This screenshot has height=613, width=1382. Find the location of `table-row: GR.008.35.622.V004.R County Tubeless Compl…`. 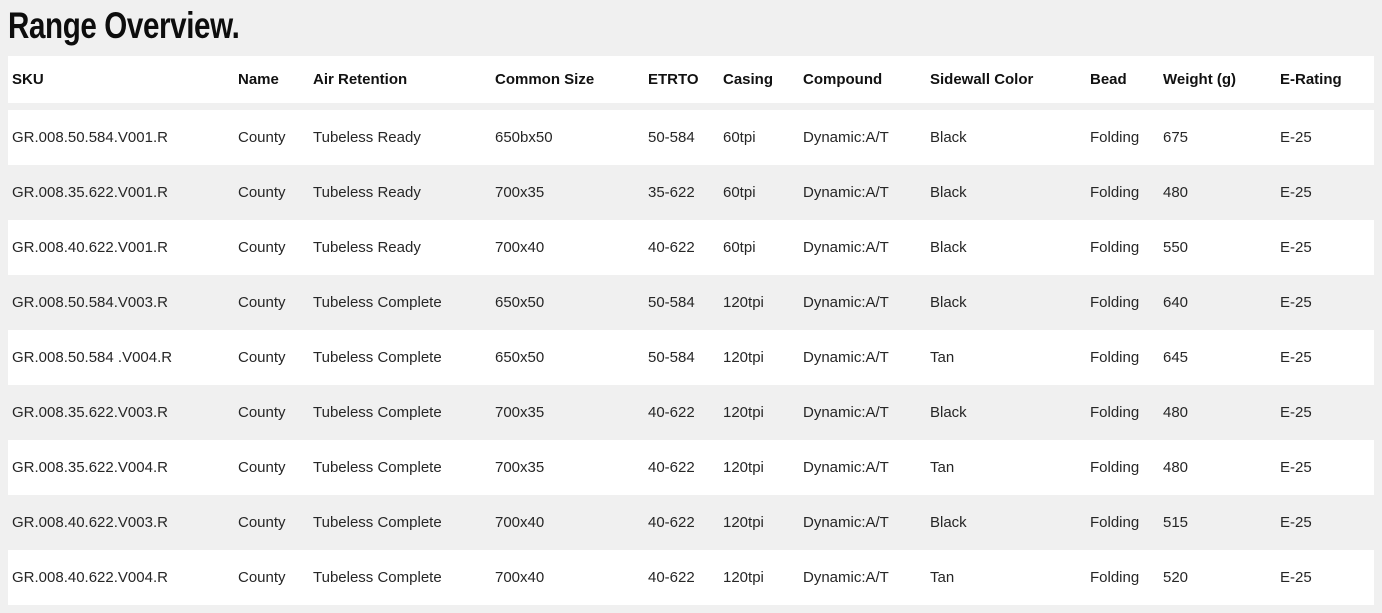

table-row: GR.008.35.622.V004.R County Tubeless Compl… is located at coordinates (691, 467).